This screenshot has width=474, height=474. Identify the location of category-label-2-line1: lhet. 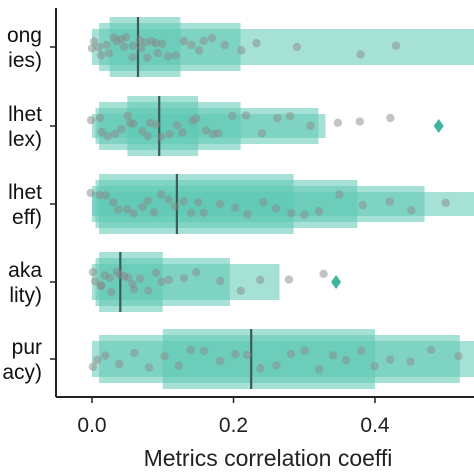
(25, 114).